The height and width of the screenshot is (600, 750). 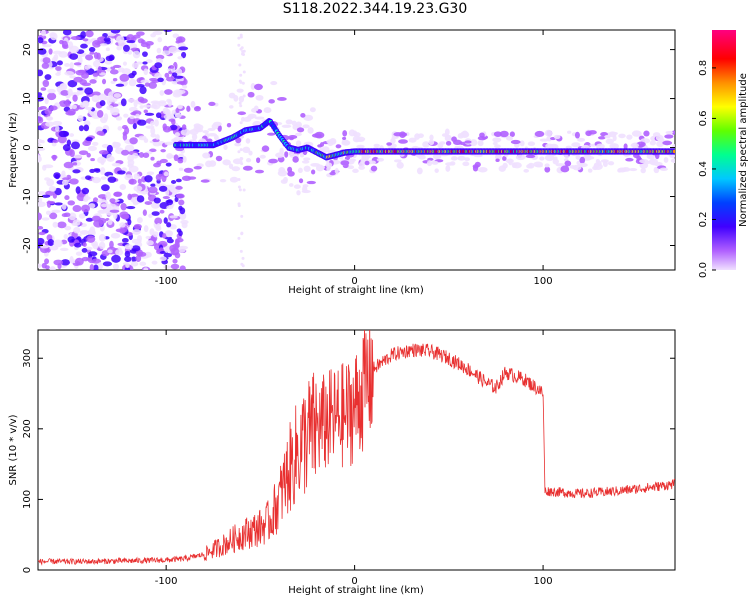 I want to click on heatmap-xtick-label: -100, so click(x=166, y=281).